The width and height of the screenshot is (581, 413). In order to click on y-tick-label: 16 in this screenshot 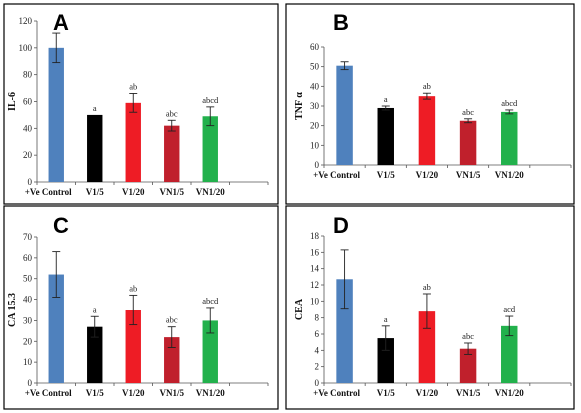, I will do `click(315, 252)`.